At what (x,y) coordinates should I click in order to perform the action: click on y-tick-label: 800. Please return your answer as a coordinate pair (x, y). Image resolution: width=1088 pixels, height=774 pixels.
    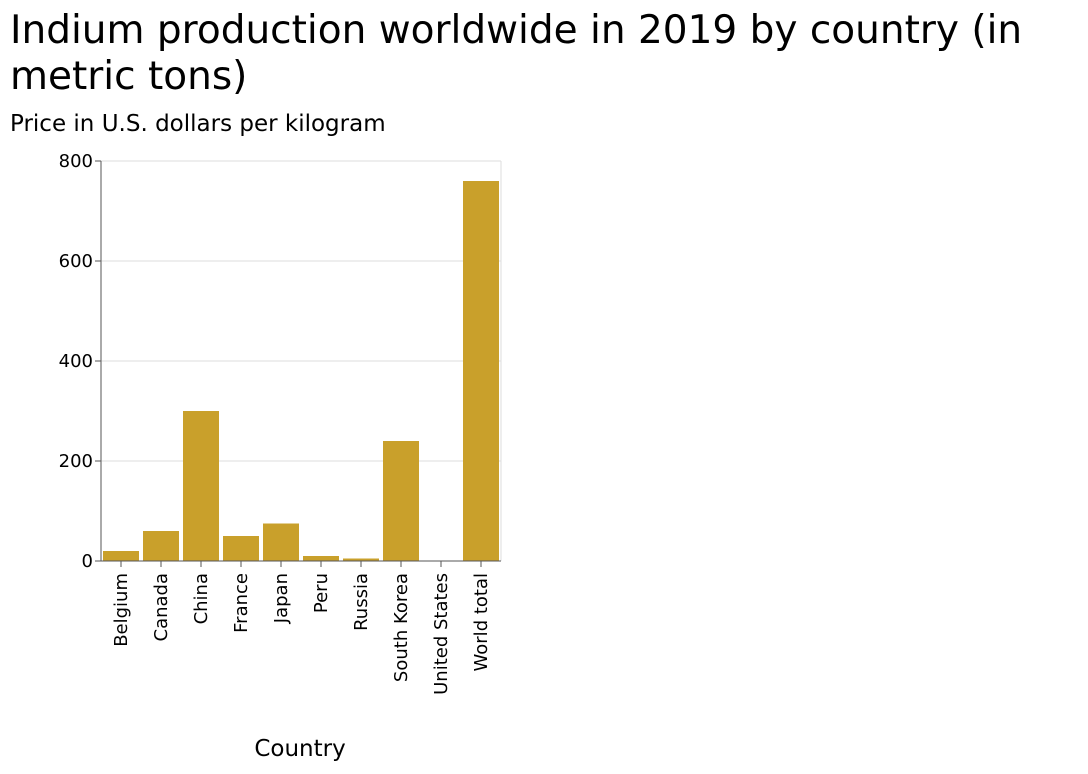
    Looking at the image, I should click on (76, 161).